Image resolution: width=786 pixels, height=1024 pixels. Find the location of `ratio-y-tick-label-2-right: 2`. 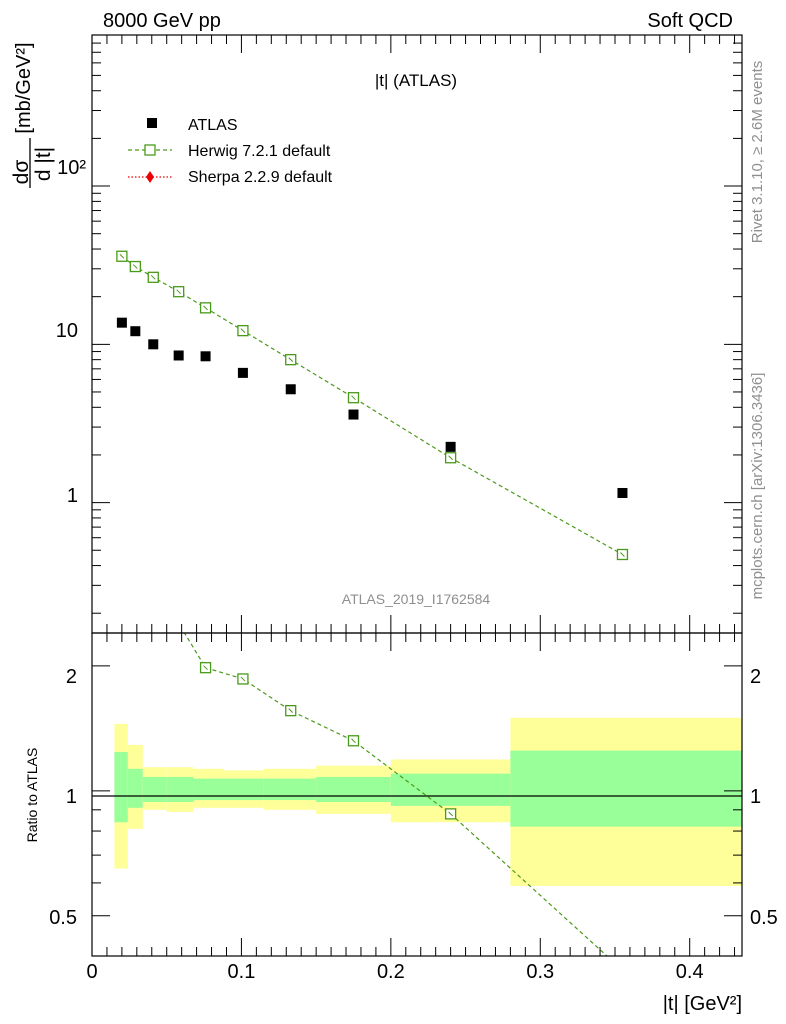

ratio-y-tick-label-2-right: 2 is located at coordinates (755, 677).